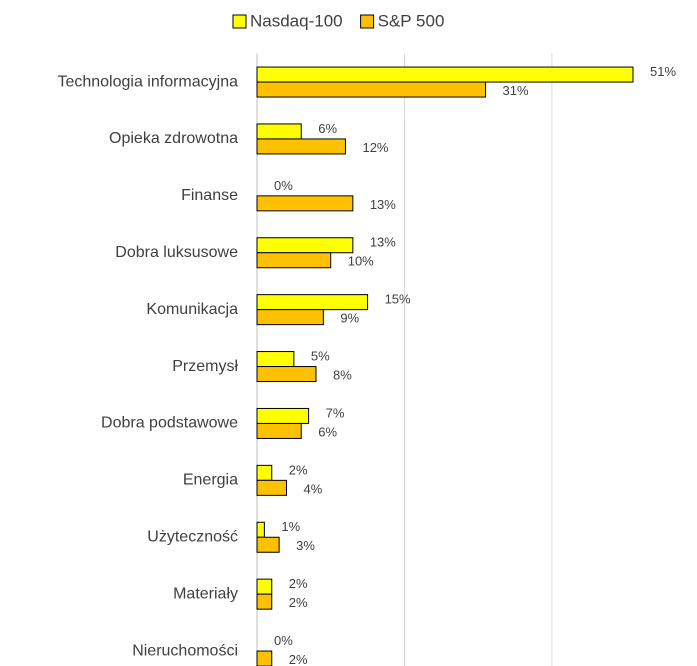 This screenshot has height=666, width=697. I want to click on category-label: Dobra luksusowe, so click(176, 252).